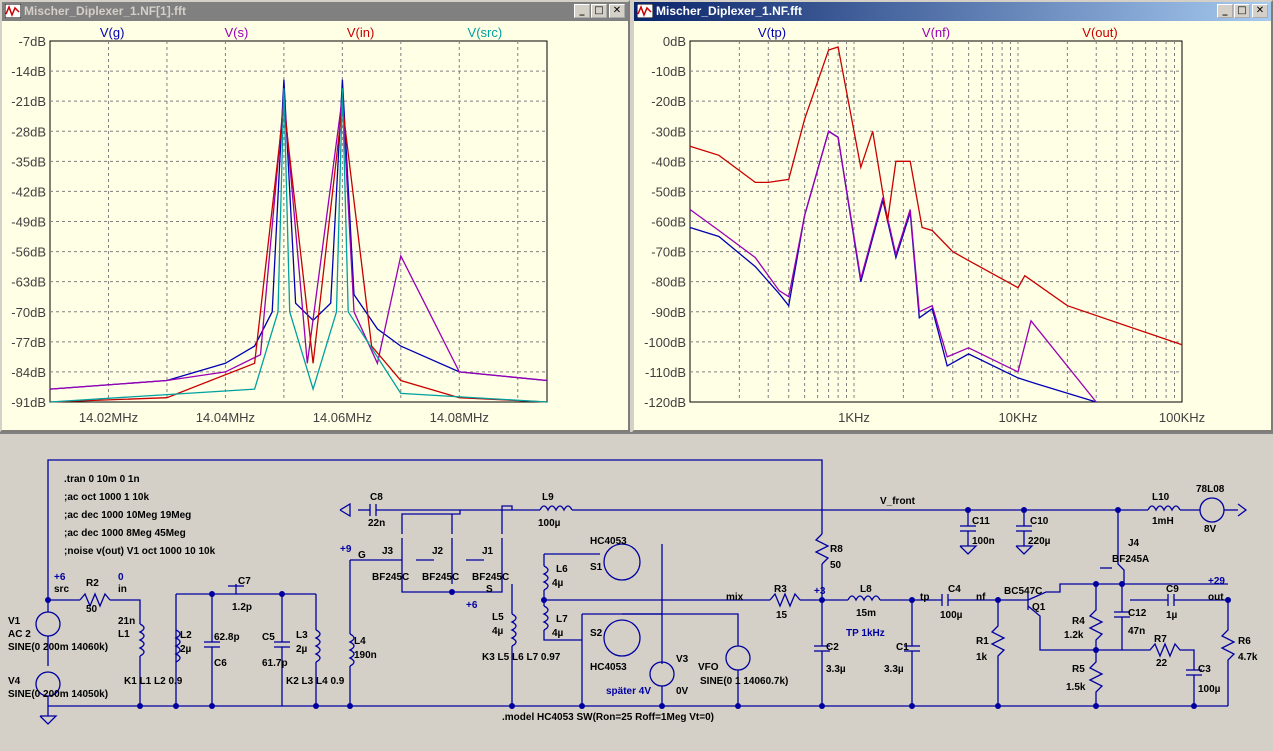 Image resolution: width=1273 pixels, height=751 pixels. I want to click on schematic-label: J4, so click(1134, 543).